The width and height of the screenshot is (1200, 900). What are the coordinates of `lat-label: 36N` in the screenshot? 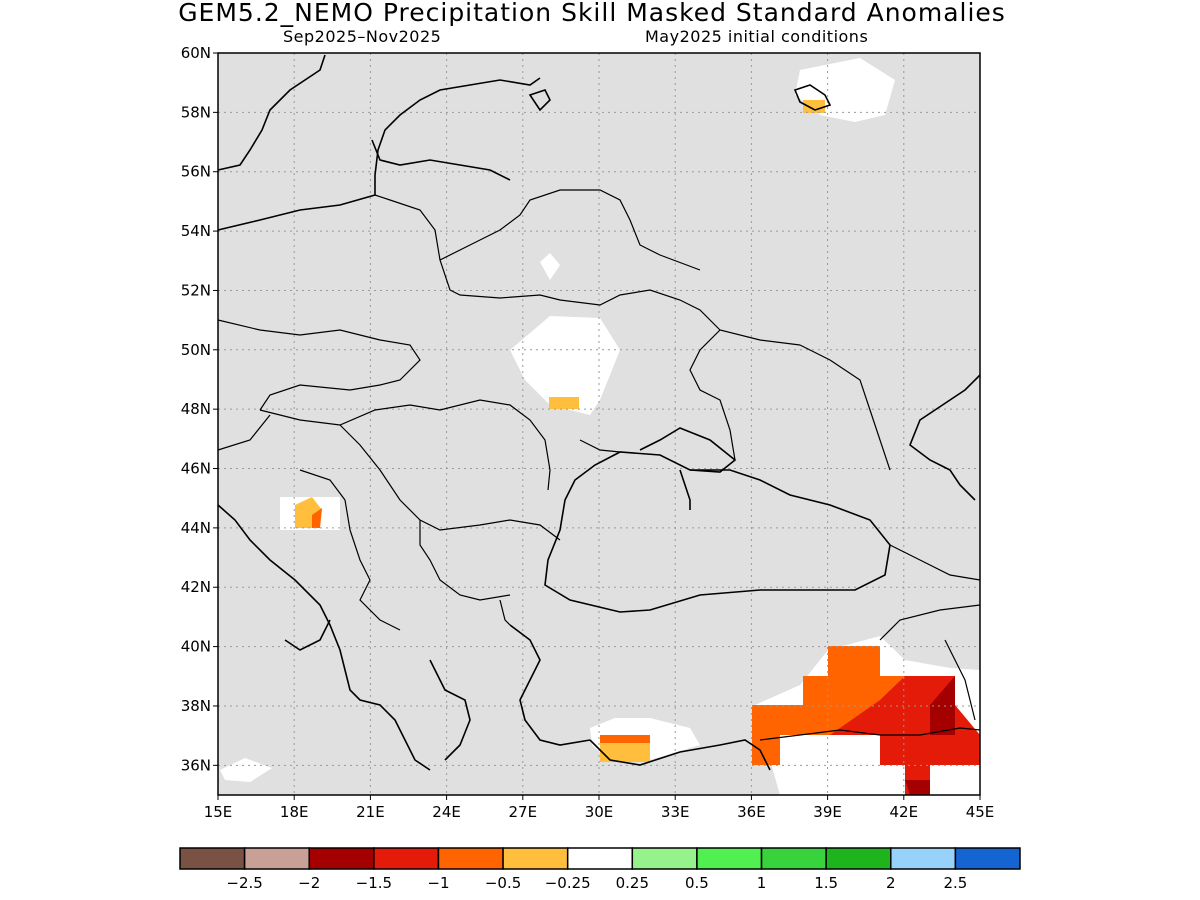 It's located at (196, 765).